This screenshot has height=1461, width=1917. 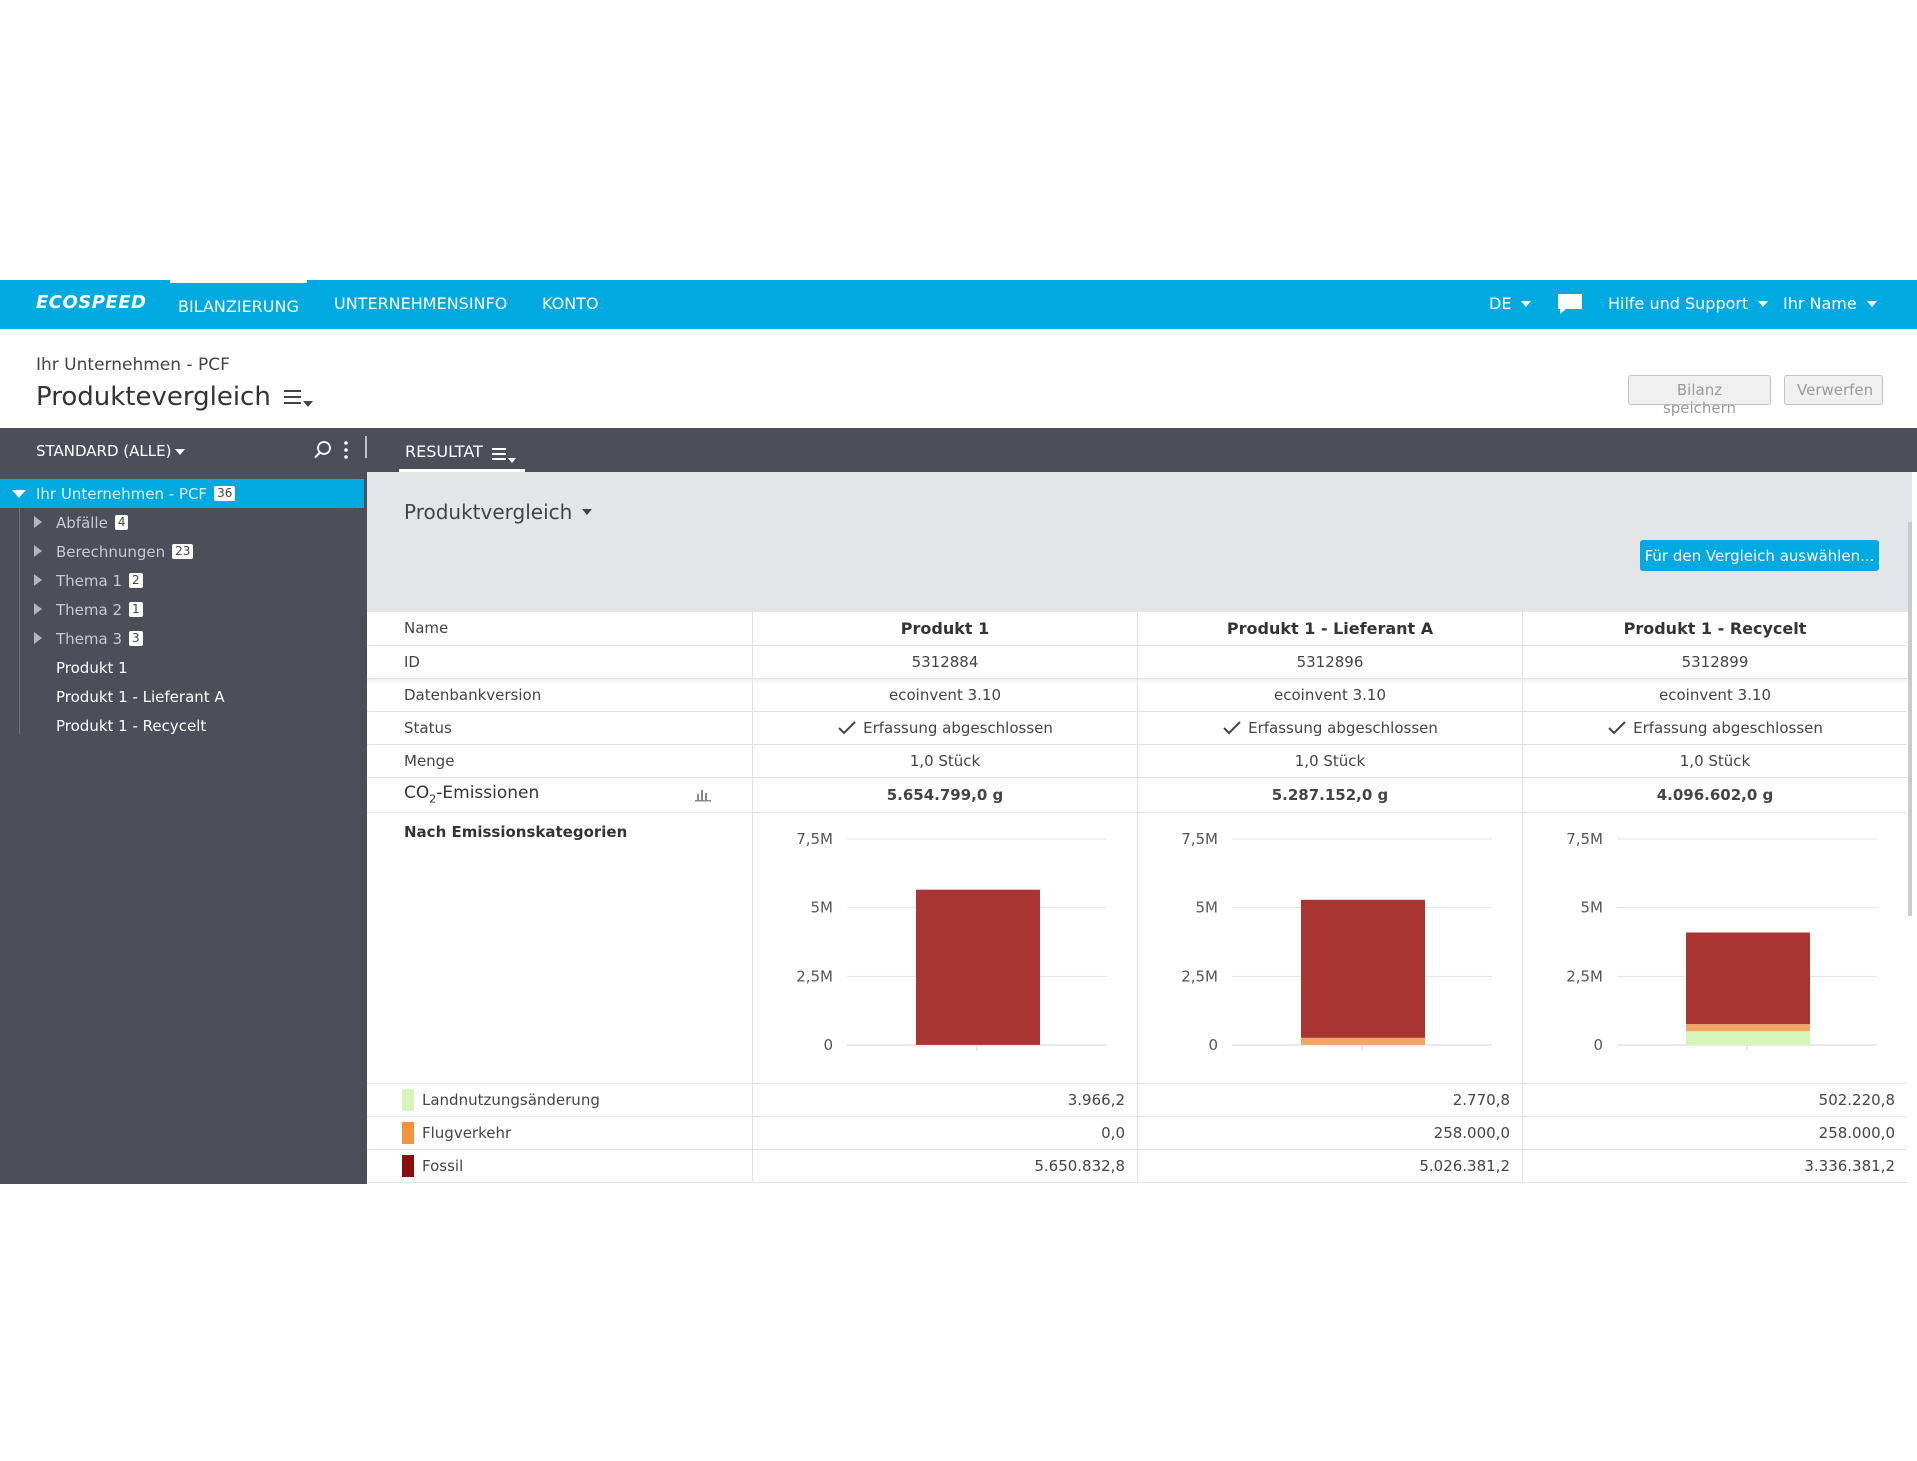 I want to click on product-status-1: Erfassung abgeschlossen, so click(x=945, y=728).